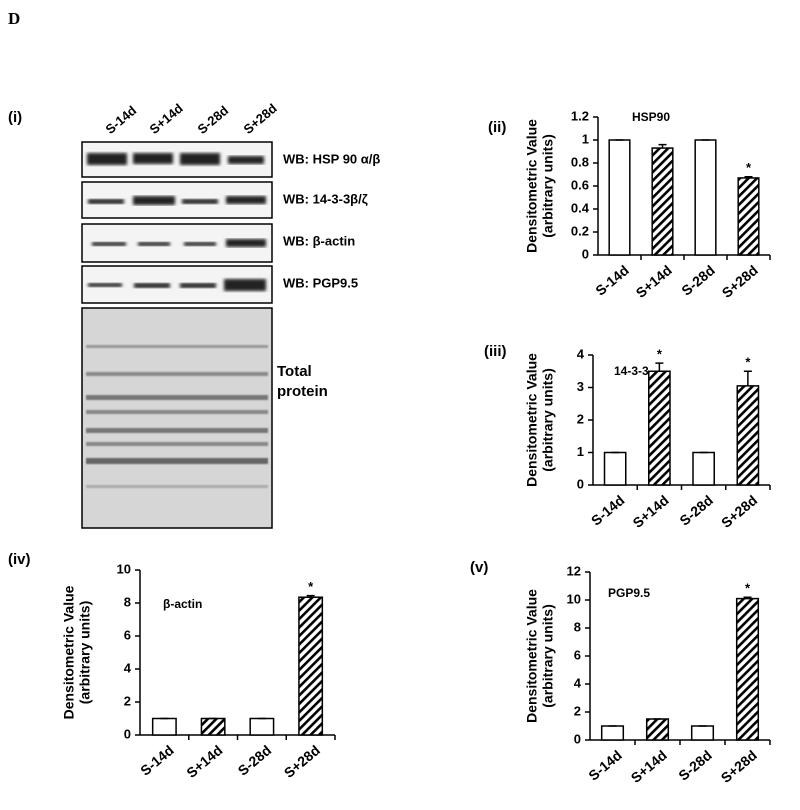  What do you see at coordinates (580, 230) in the screenshot?
I see `y-tick-label: 0.2` at bounding box center [580, 230].